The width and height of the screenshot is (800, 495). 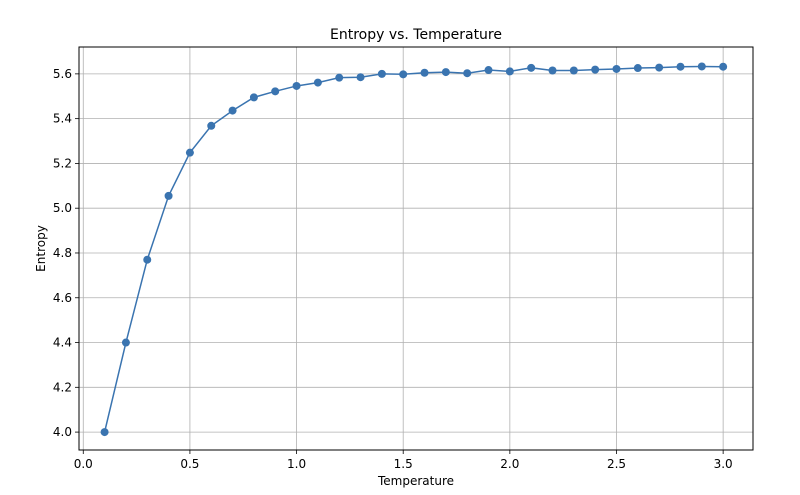 I want to click on x-tick-label: 2.5, so click(x=616, y=464).